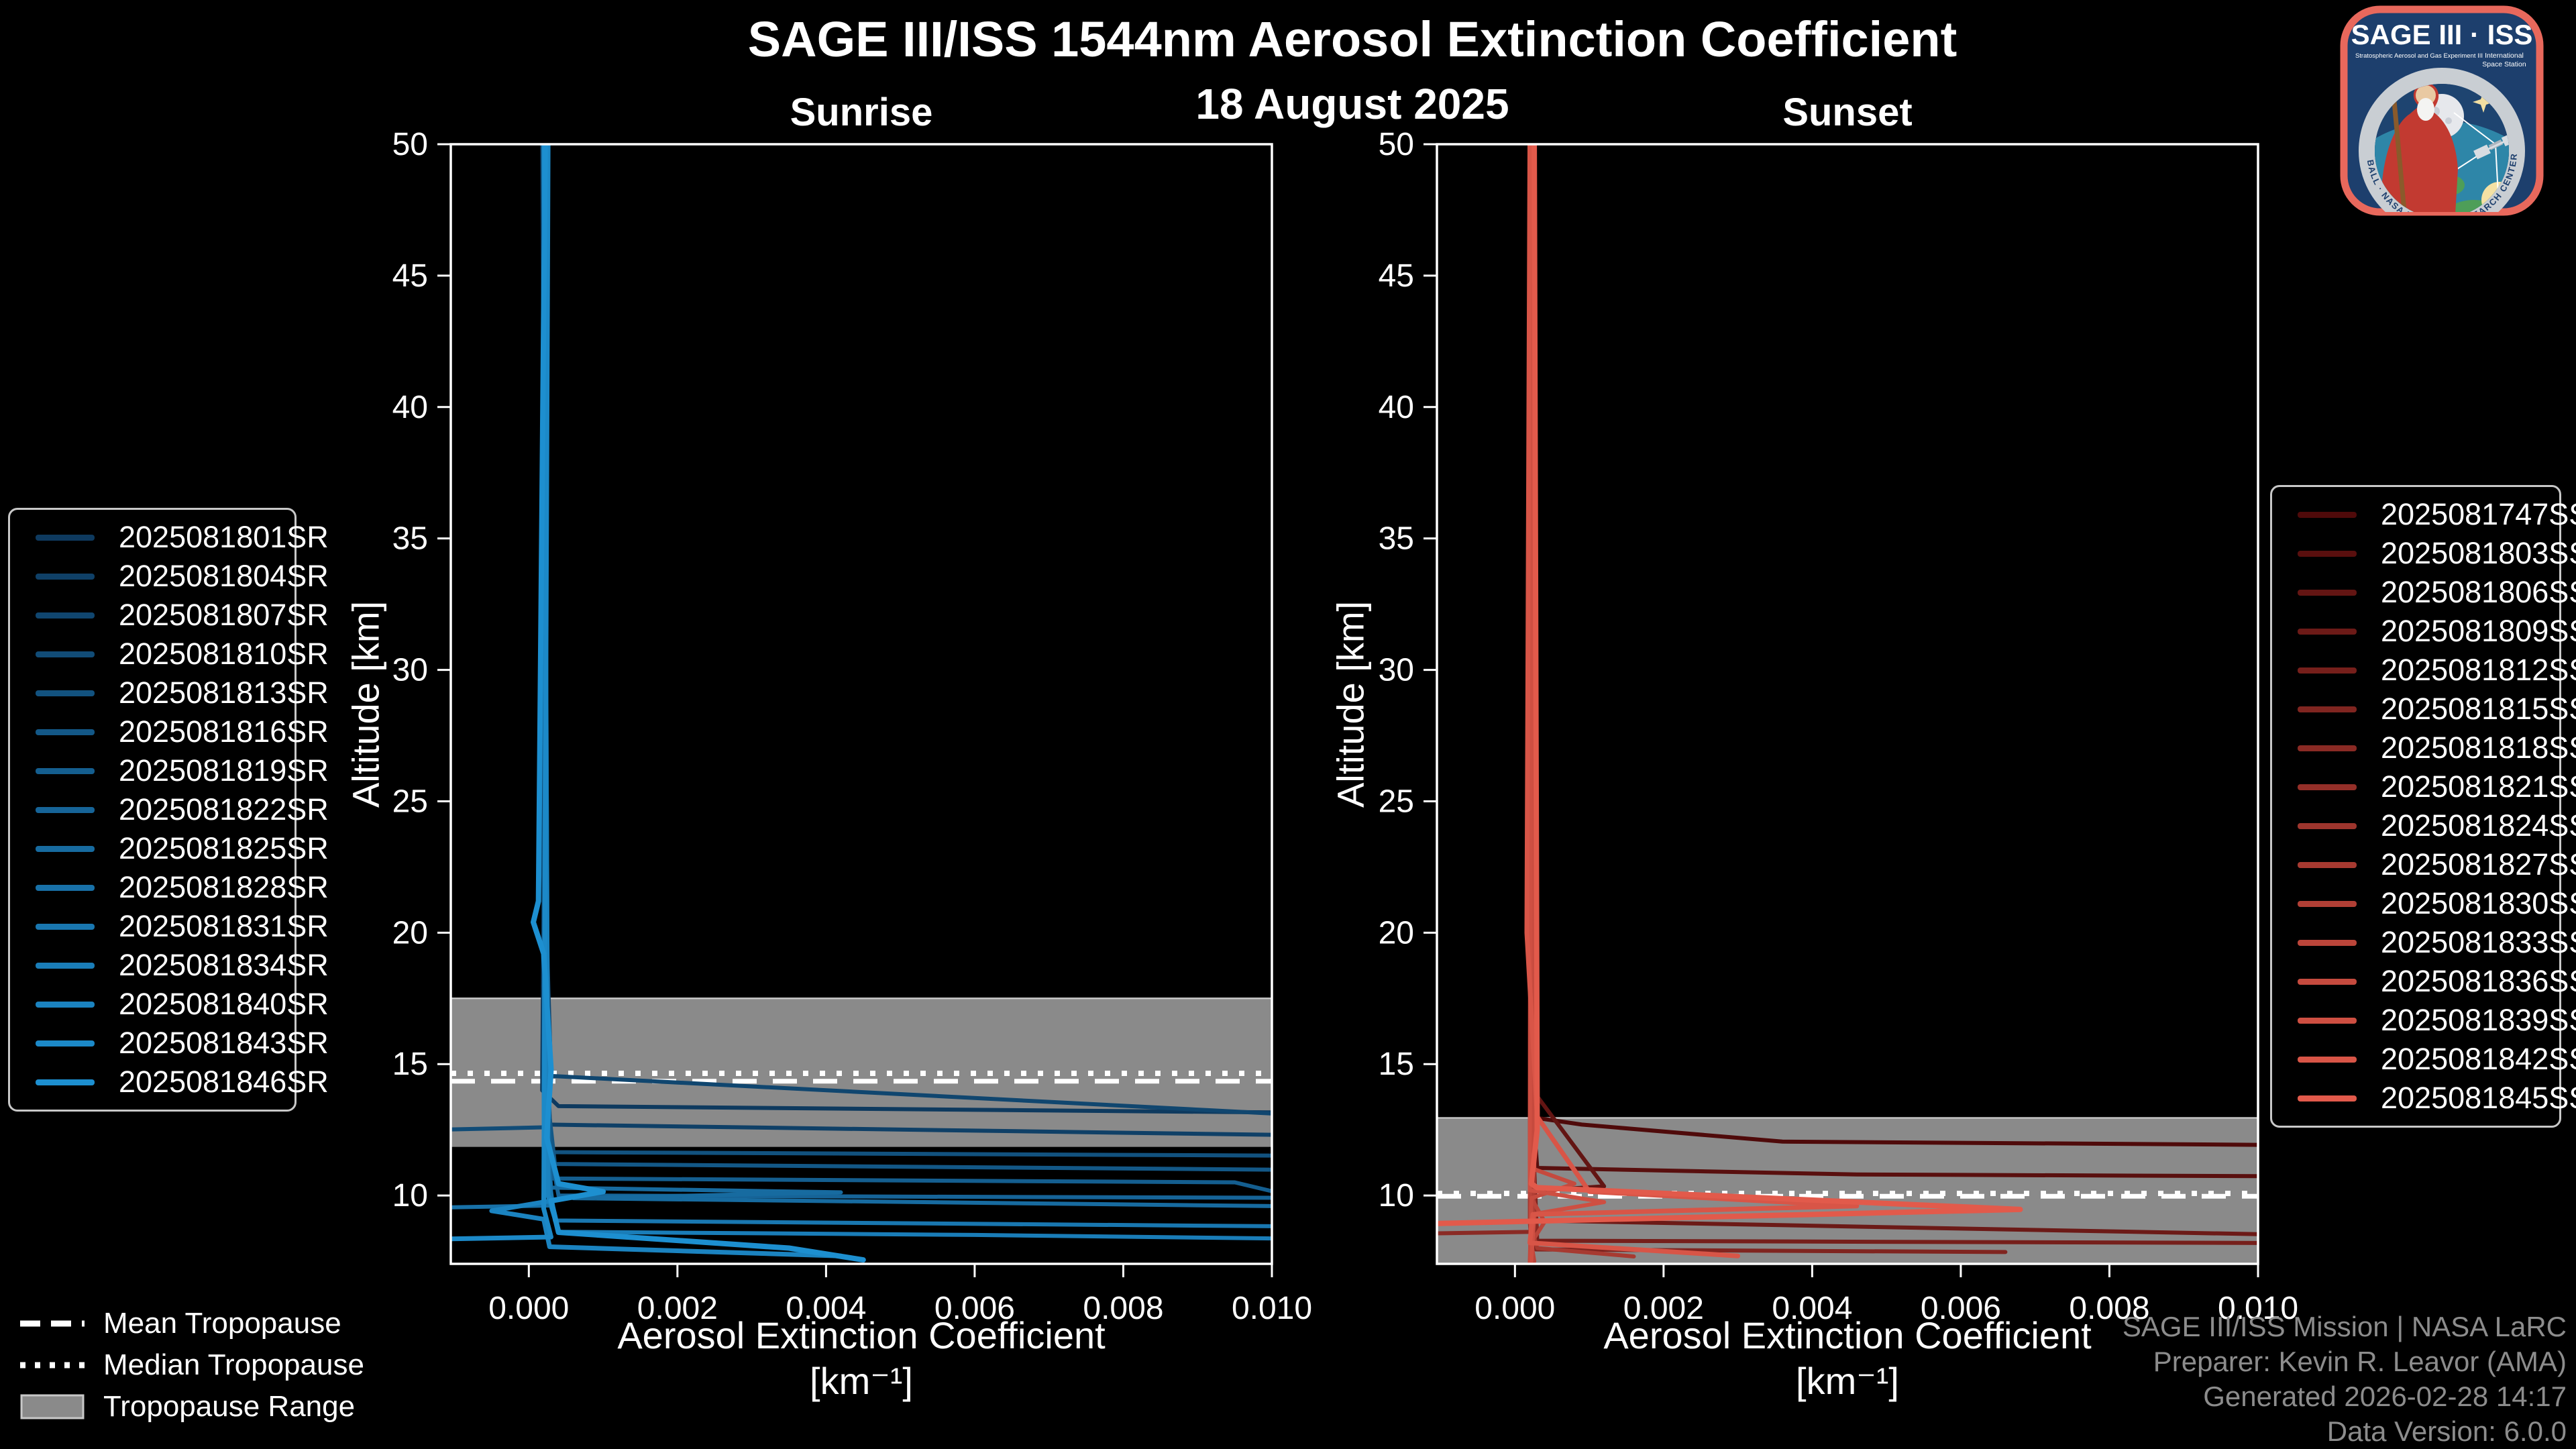 The height and width of the screenshot is (1449, 2576). What do you see at coordinates (2399, 152) in the screenshot?
I see `logo-staff` at bounding box center [2399, 152].